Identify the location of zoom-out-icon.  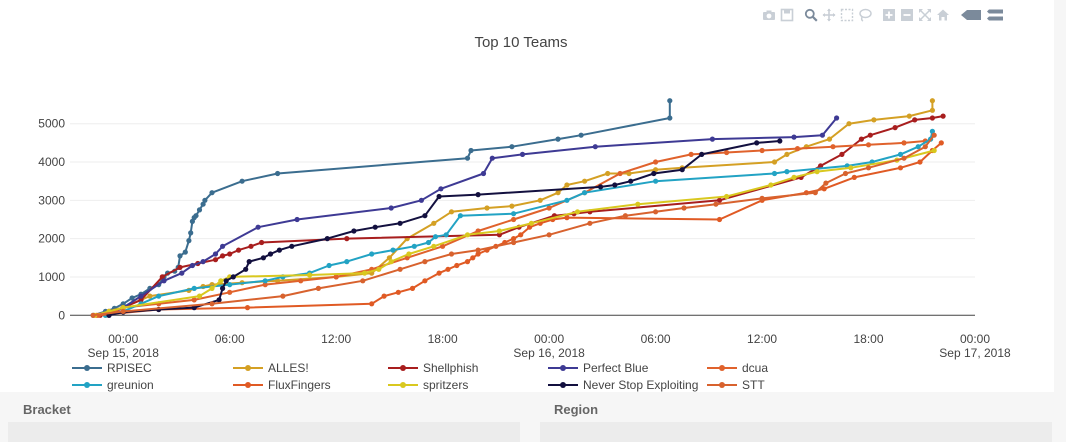
(907, 15).